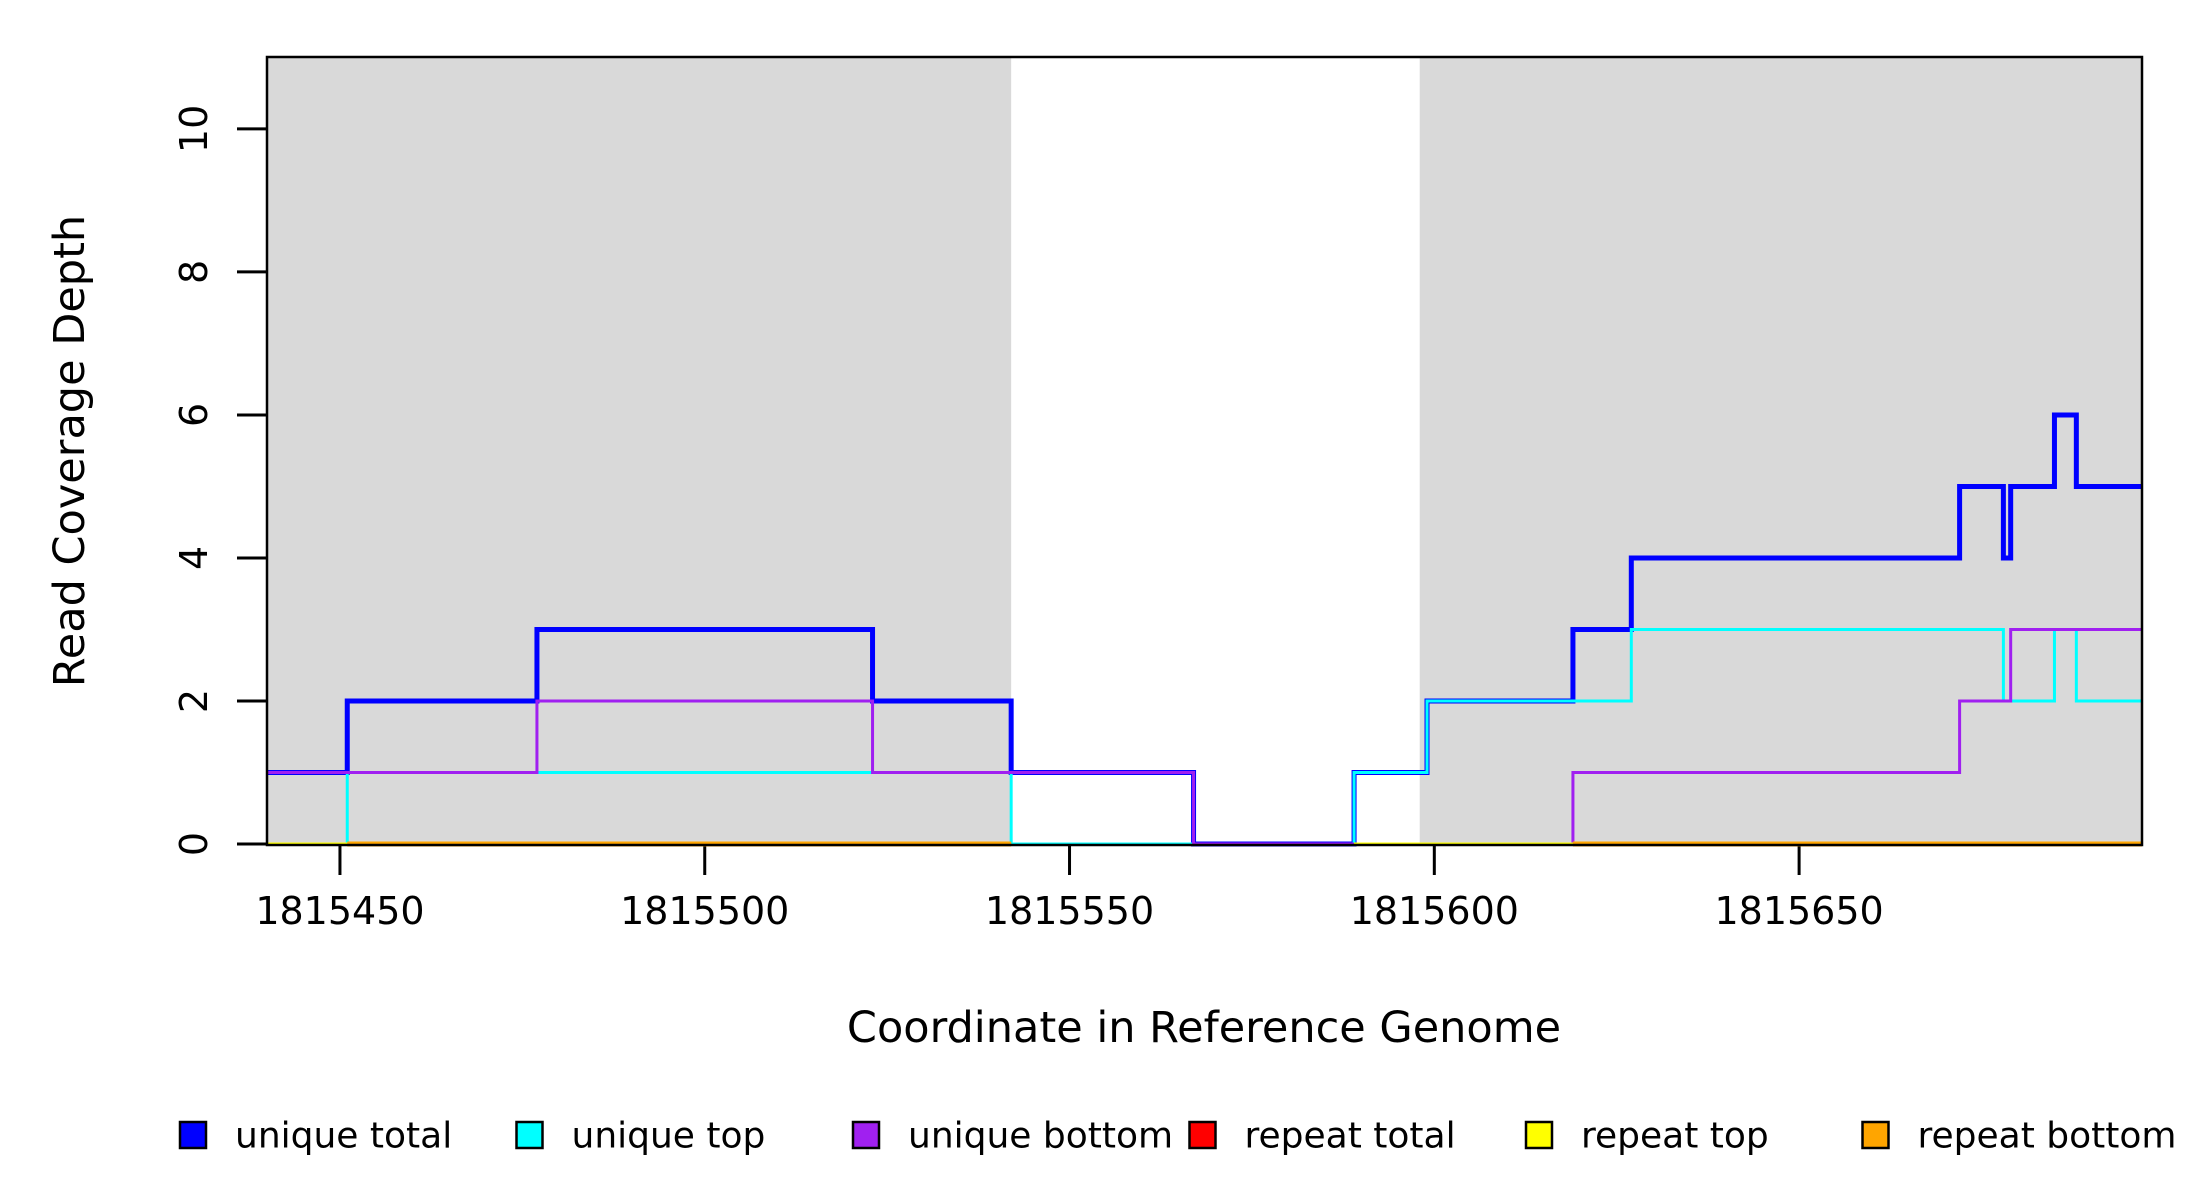 The image size is (2200, 1200). What do you see at coordinates (704, 911) in the screenshot?
I see `x-axis-tick-label: 1815500` at bounding box center [704, 911].